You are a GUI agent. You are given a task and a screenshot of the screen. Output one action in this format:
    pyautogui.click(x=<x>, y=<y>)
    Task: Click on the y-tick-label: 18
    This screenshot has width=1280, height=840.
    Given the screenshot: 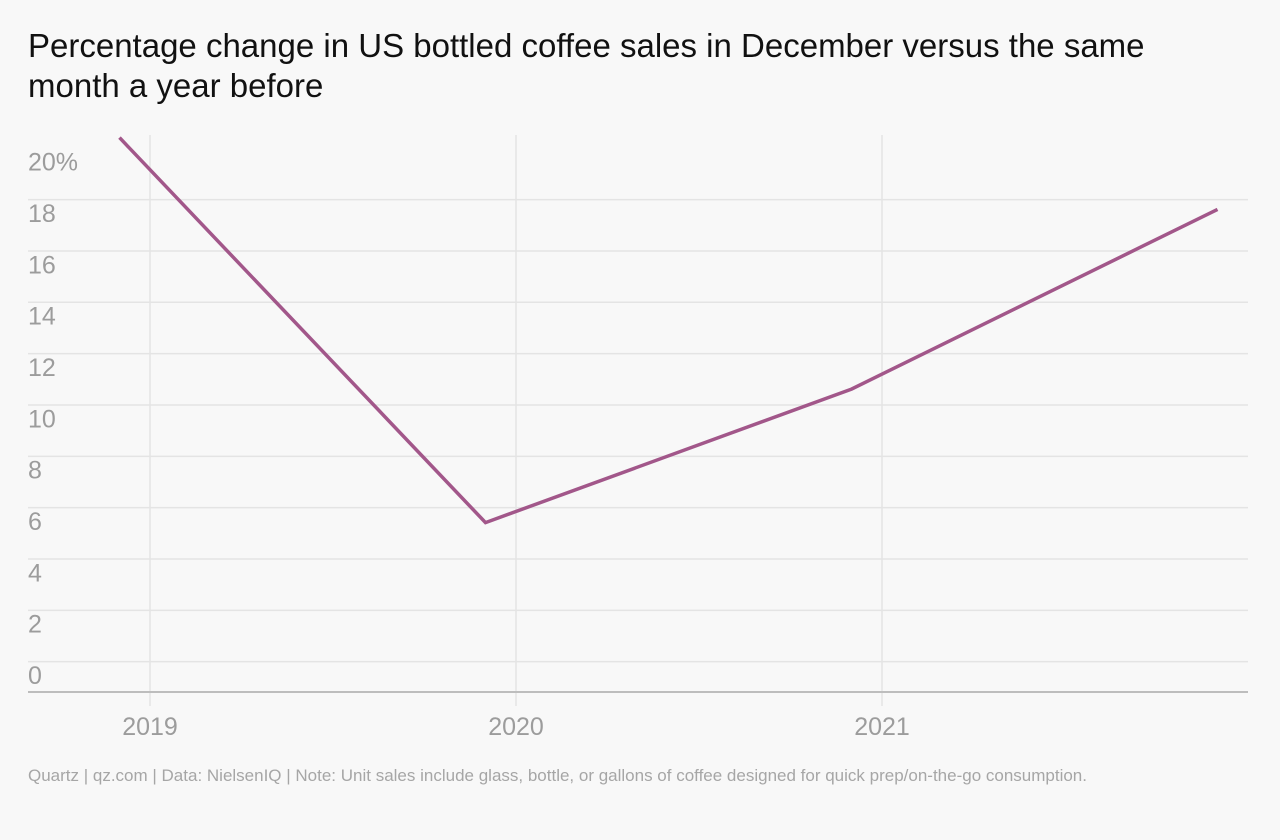 What is the action you would take?
    pyautogui.click(x=42, y=214)
    